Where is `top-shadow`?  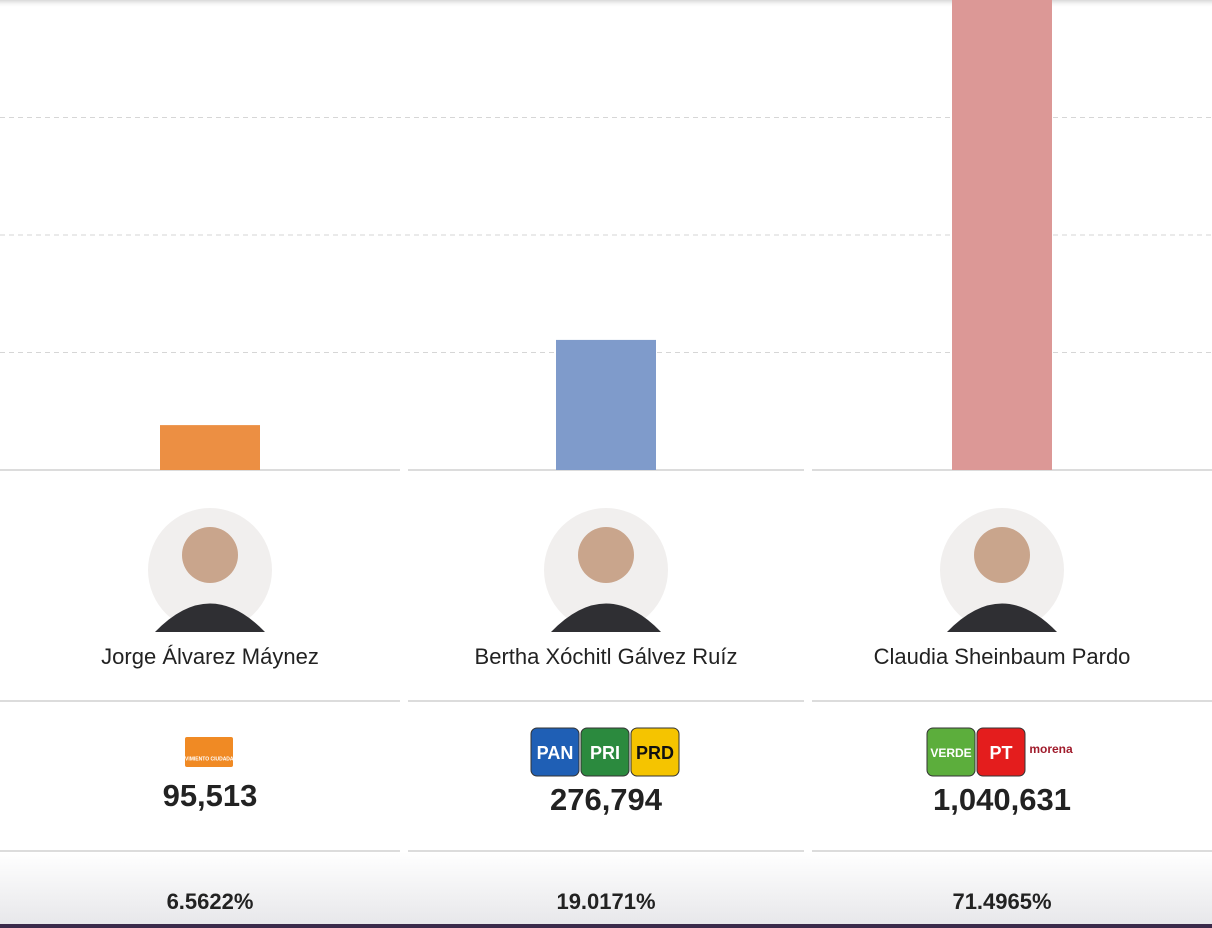 top-shadow is located at coordinates (606, 4).